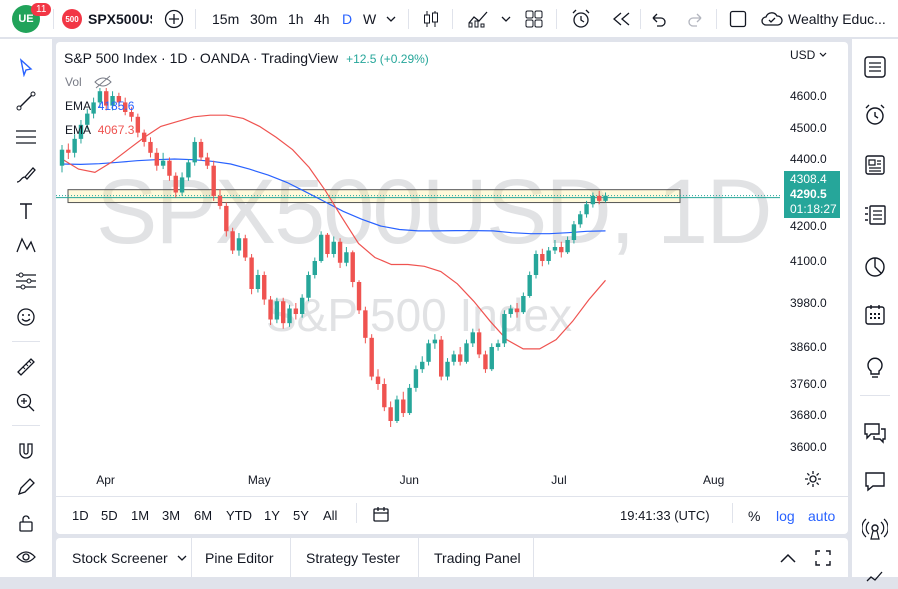  Describe the element at coordinates (478, 19) in the screenshot. I see `indicators-button` at that location.